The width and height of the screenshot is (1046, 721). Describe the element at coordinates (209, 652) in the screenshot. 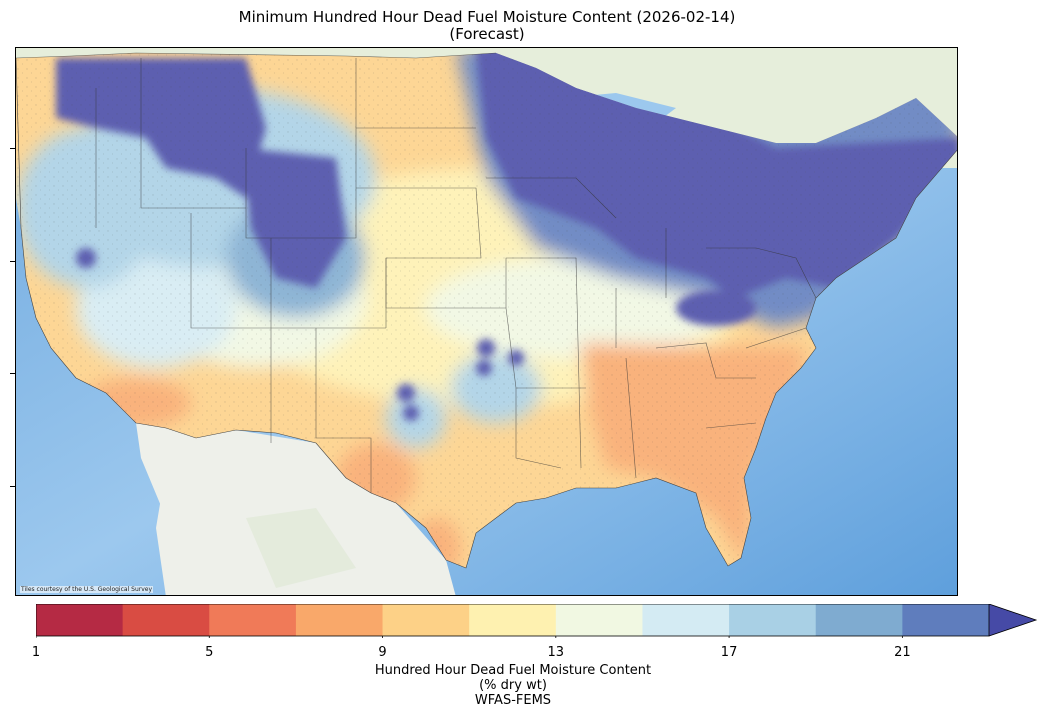

I see `colorbar-tick-label: 5` at that location.